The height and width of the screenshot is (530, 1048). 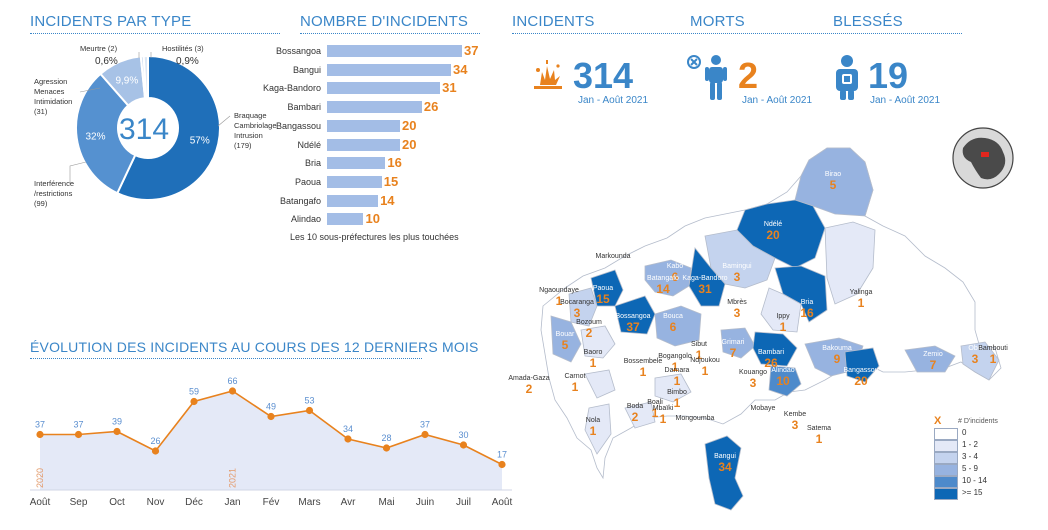 What do you see at coordinates (938, 421) in the screenshot?
I see `legend-marker-x: X` at bounding box center [938, 421].